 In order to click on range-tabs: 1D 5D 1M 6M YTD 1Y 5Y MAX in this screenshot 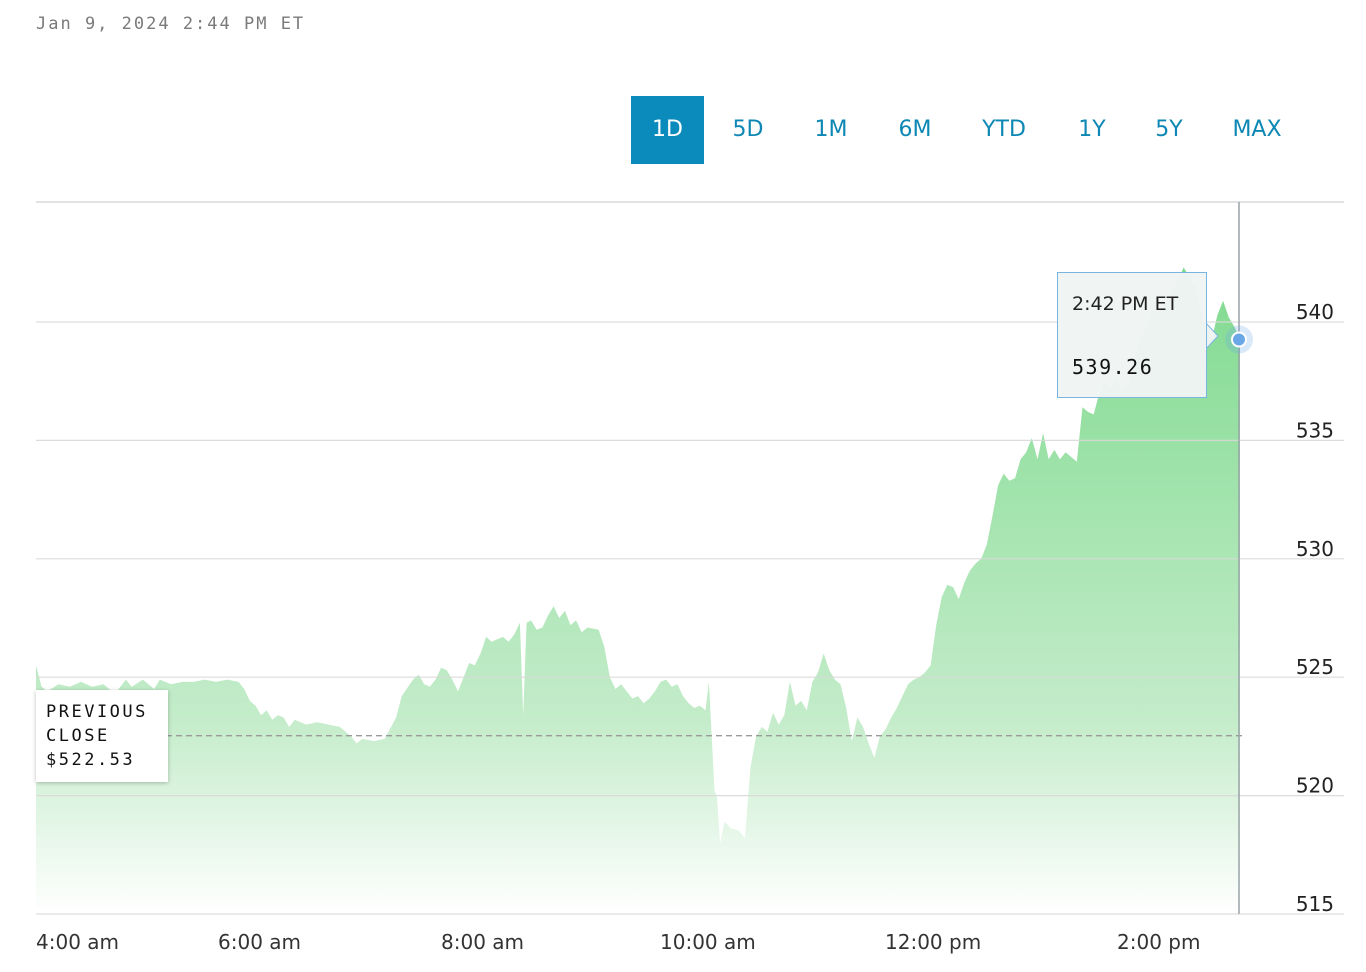, I will do `click(971, 130)`.